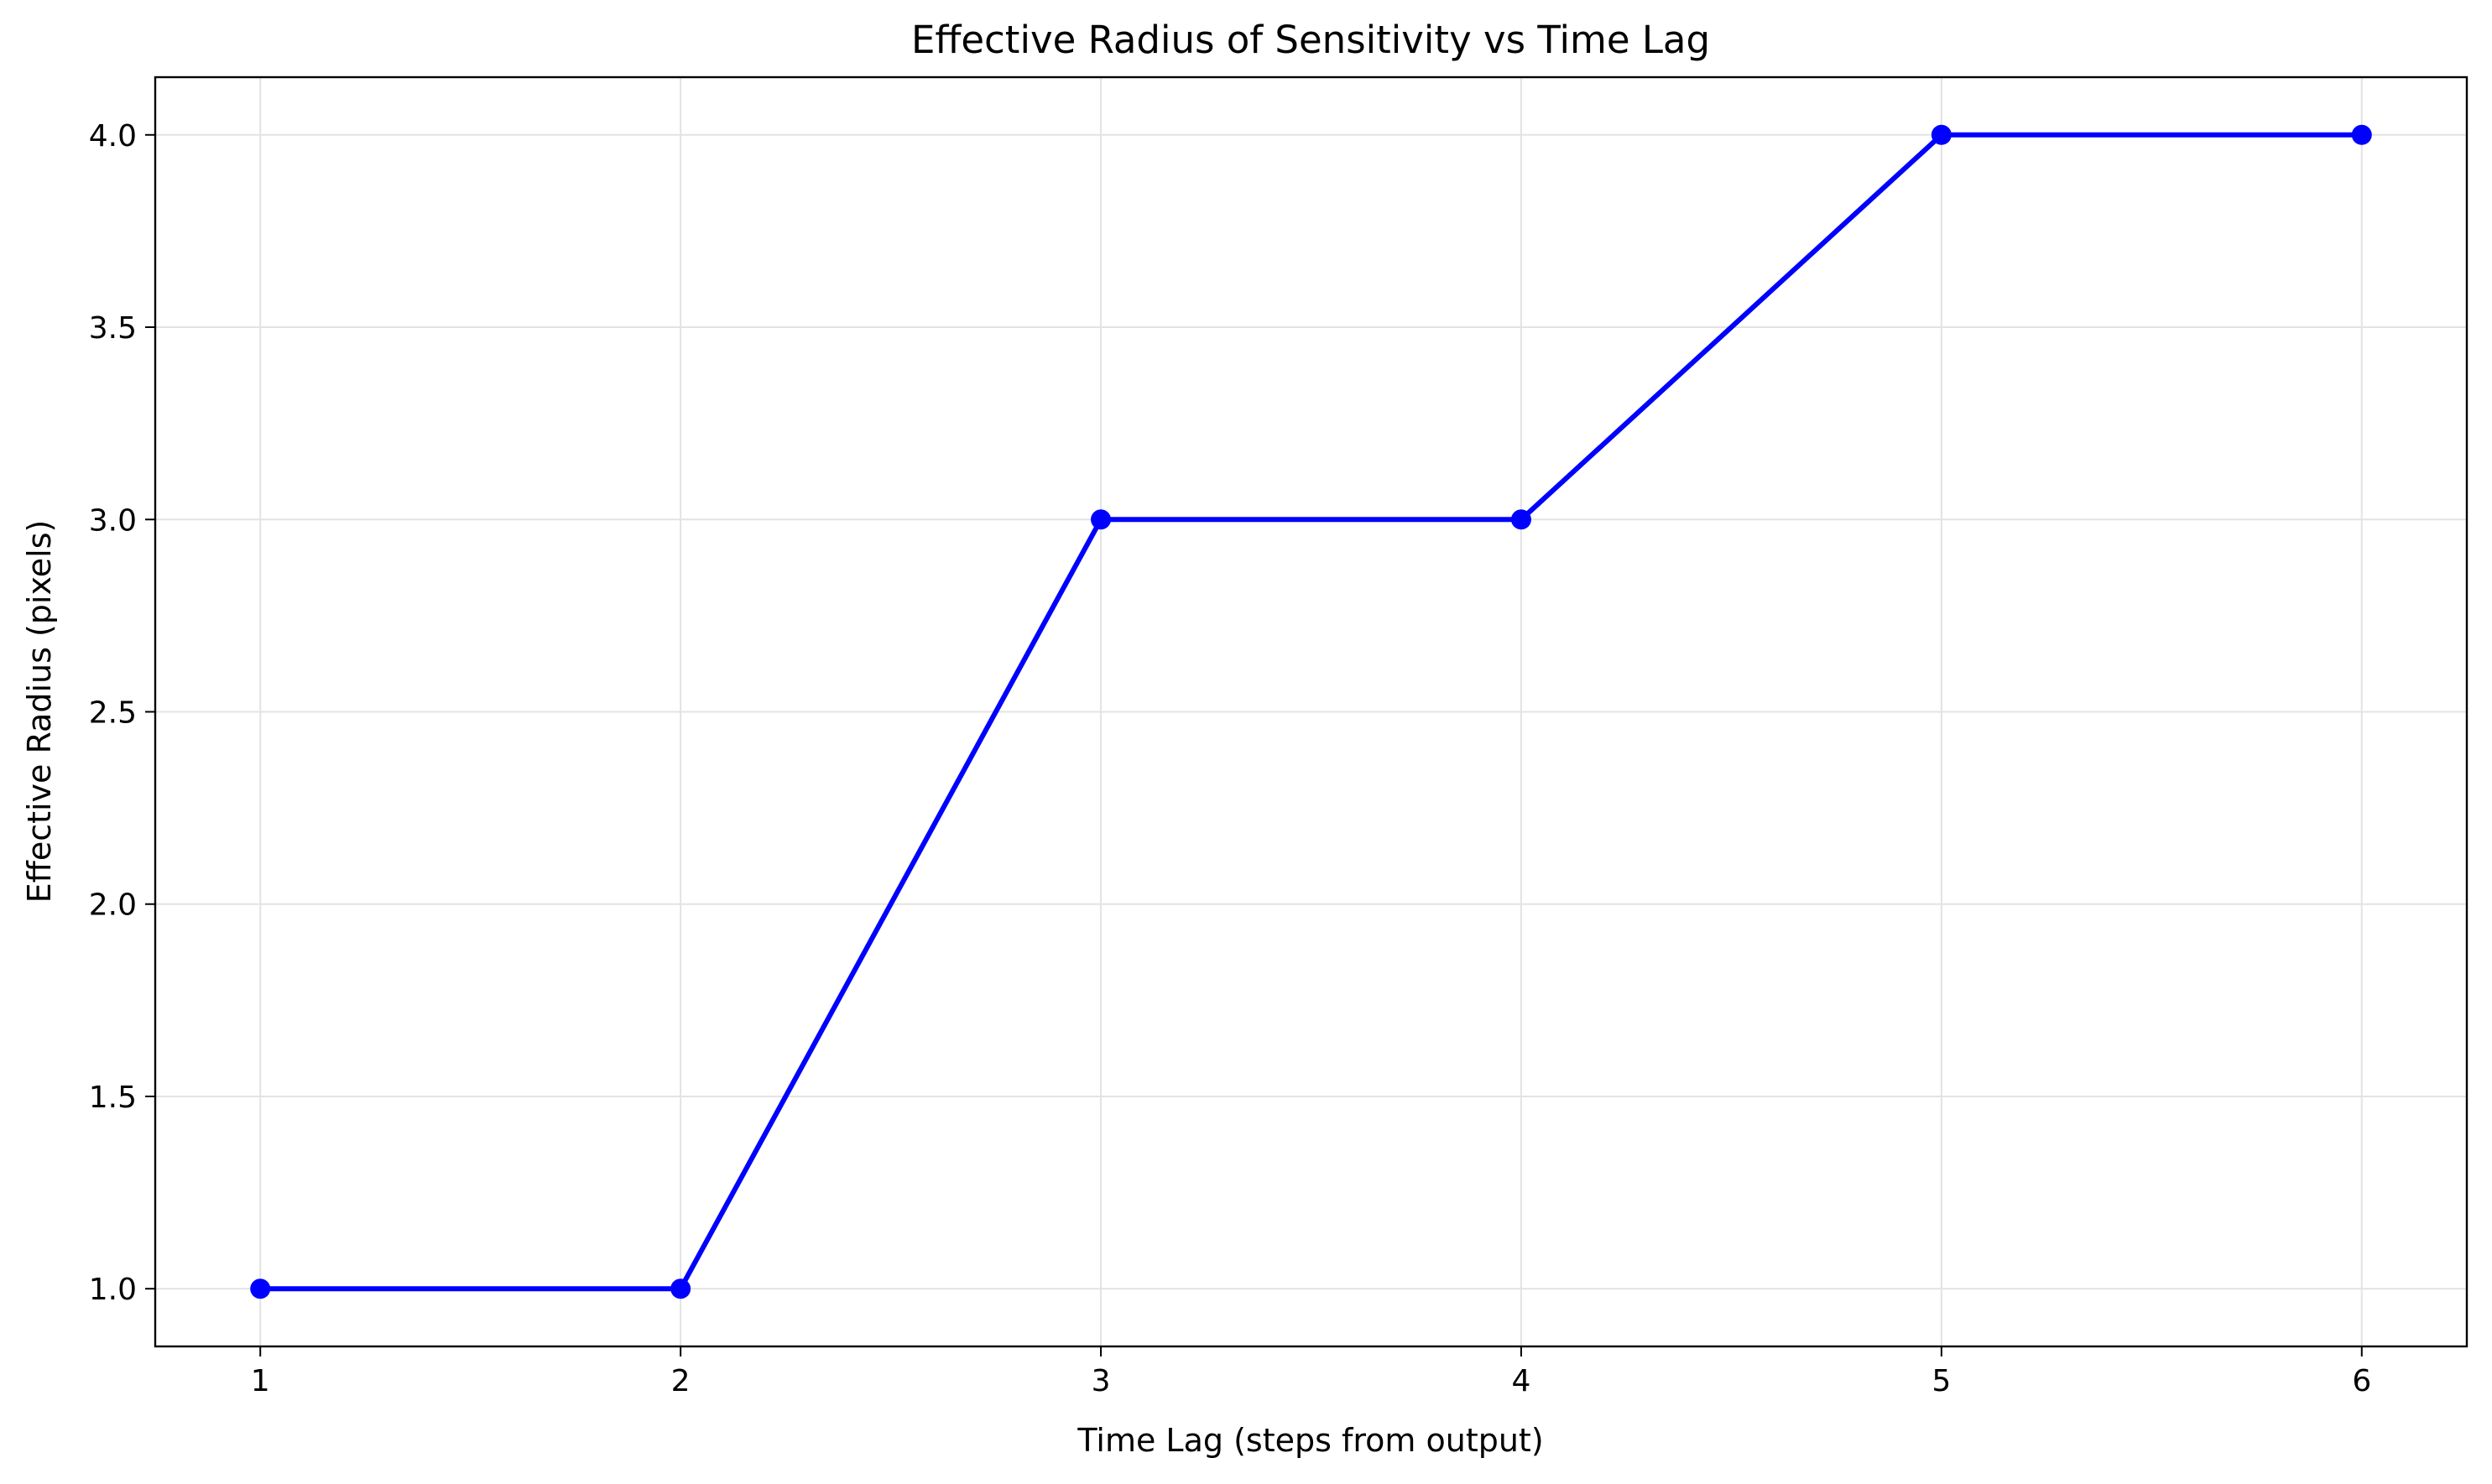 The height and width of the screenshot is (1484, 2492). Describe the element at coordinates (260, 1381) in the screenshot. I see `x-tick-label: 1` at that location.